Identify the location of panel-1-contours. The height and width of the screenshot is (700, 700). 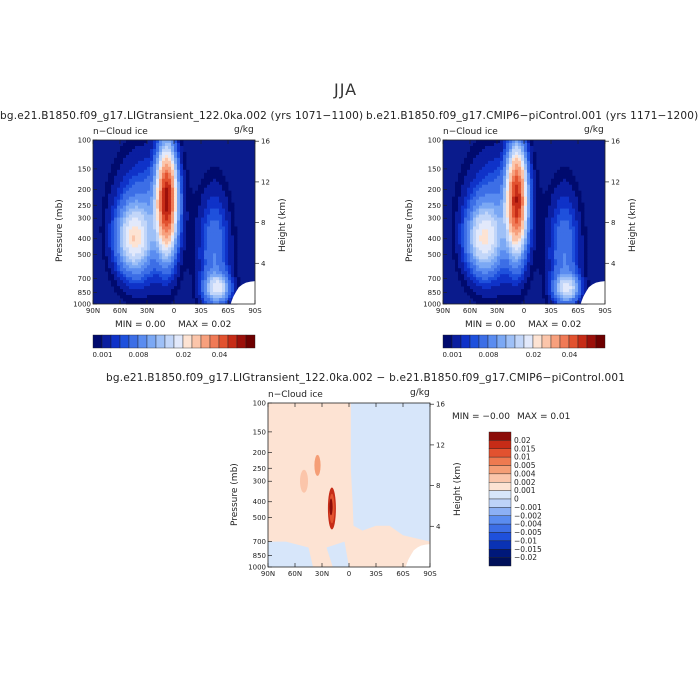
(174, 222).